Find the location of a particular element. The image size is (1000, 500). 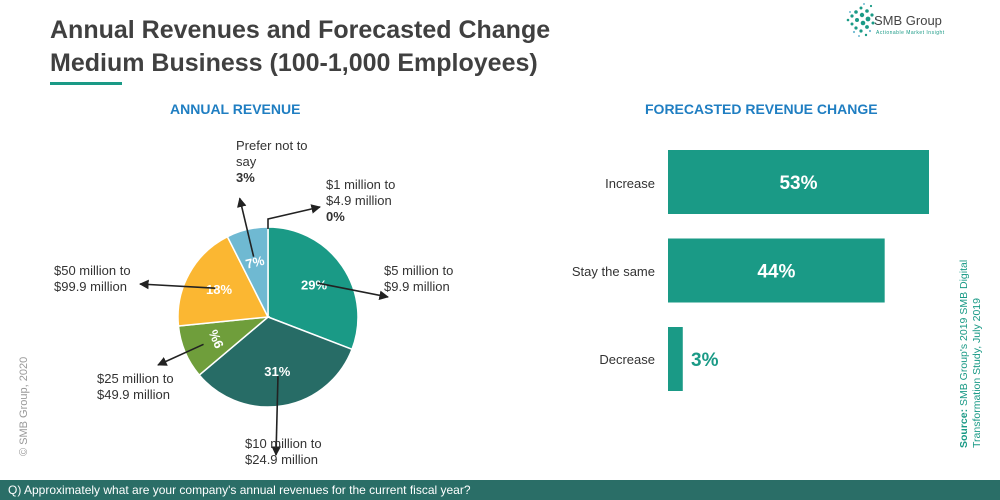

pie-value-label: 29% is located at coordinates (314, 284).